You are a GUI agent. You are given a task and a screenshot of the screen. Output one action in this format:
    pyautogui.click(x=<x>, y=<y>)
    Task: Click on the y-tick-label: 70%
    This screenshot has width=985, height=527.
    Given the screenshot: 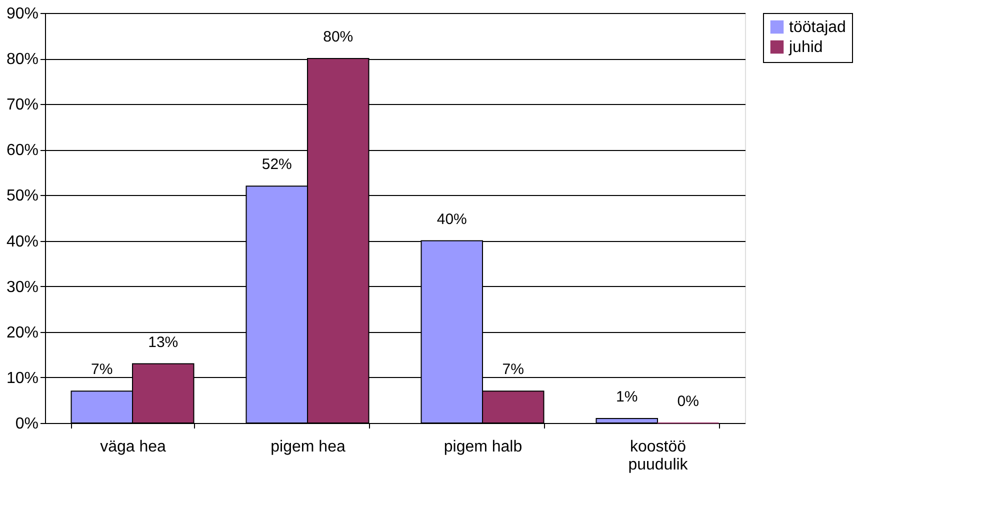 What is the action you would take?
    pyautogui.click(x=22, y=105)
    